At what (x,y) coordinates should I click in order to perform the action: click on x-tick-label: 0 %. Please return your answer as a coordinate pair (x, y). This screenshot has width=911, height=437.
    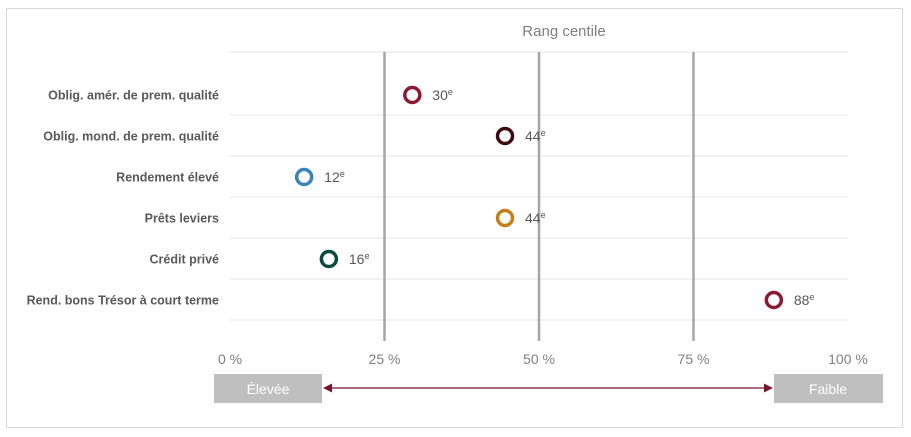
    Looking at the image, I should click on (230, 359).